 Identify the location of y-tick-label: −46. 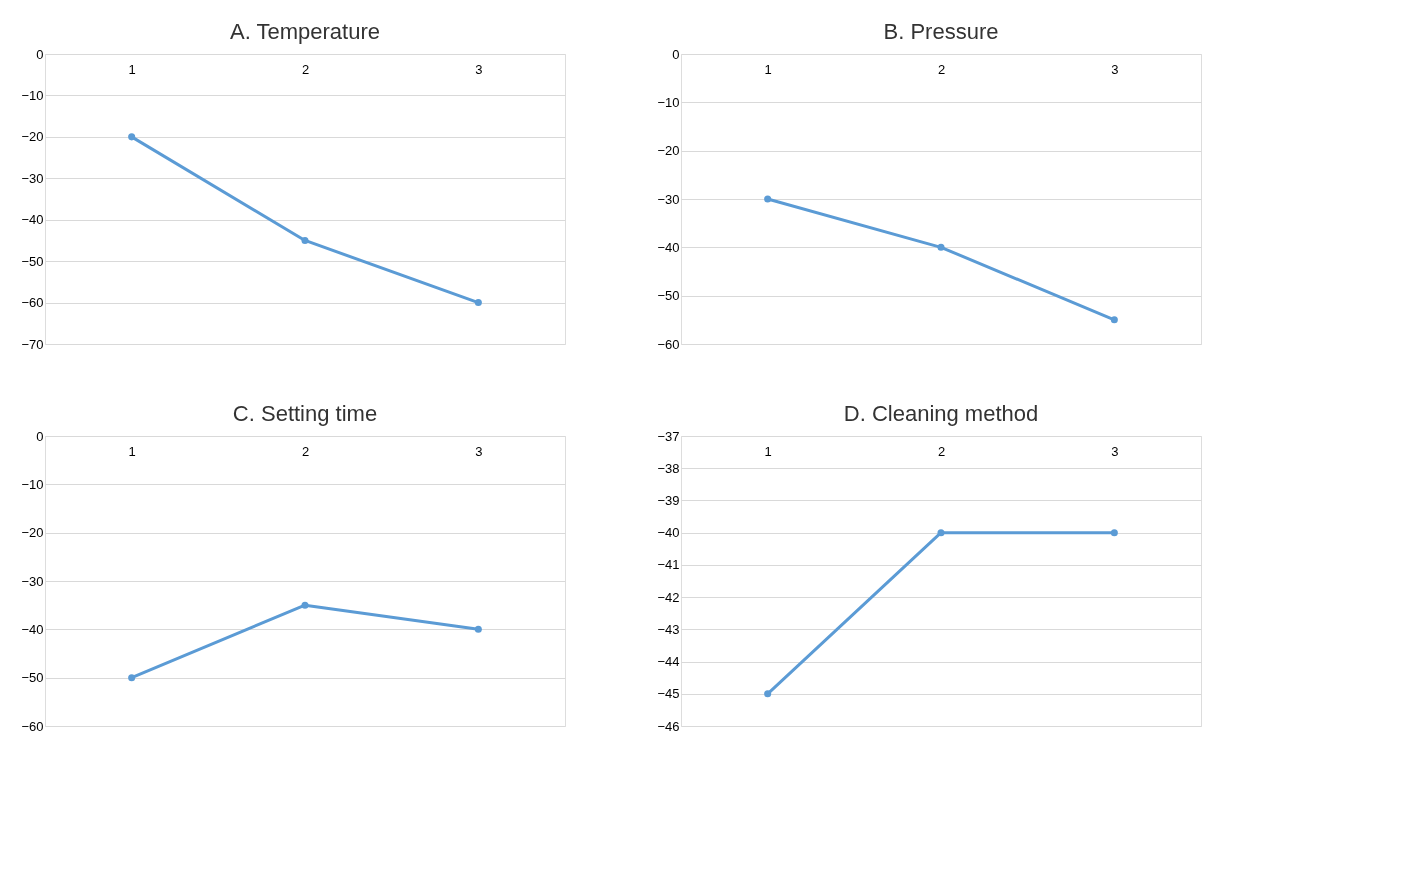
(668, 726).